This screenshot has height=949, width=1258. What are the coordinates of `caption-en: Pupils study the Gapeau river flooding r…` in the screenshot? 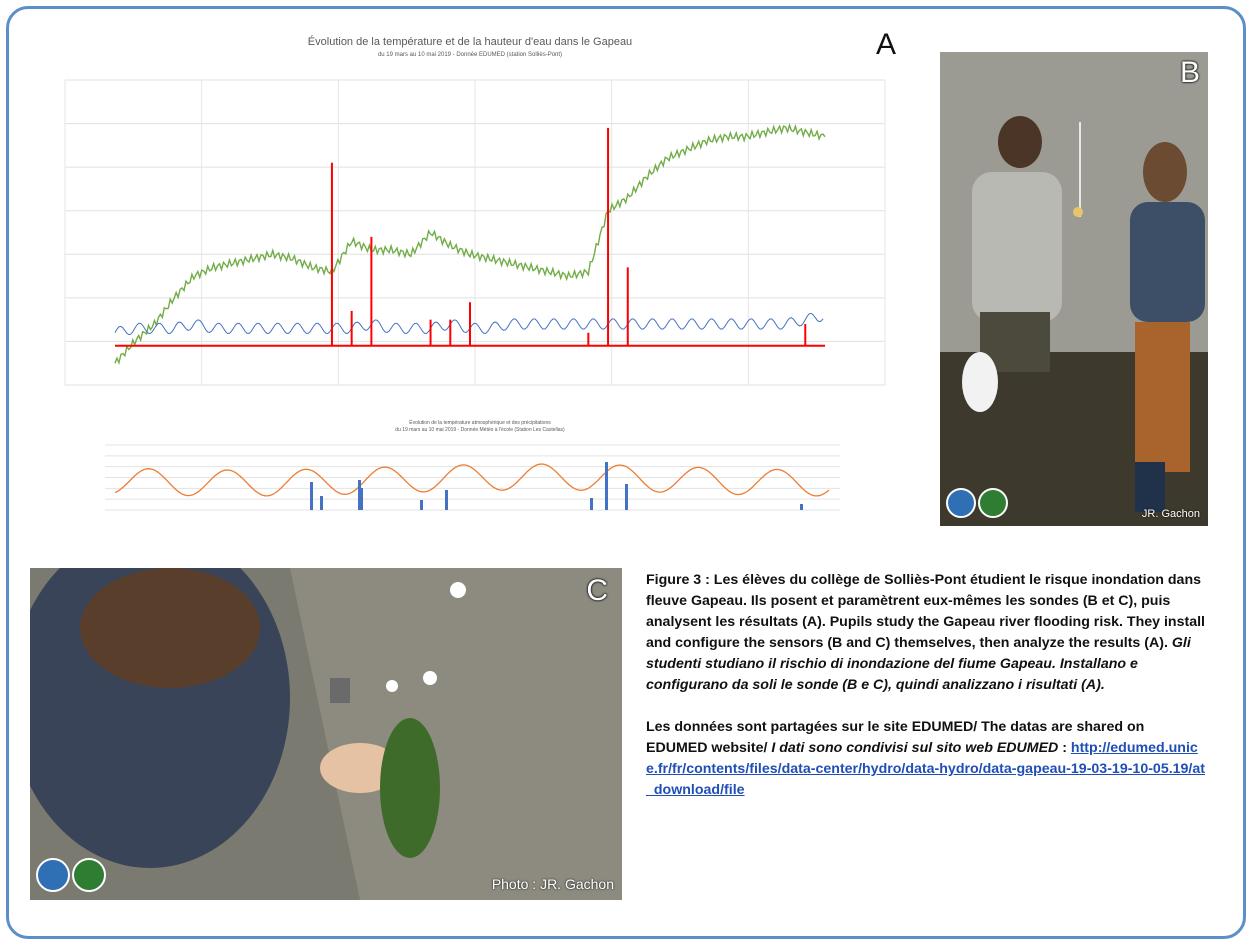 It's located at (925, 632).